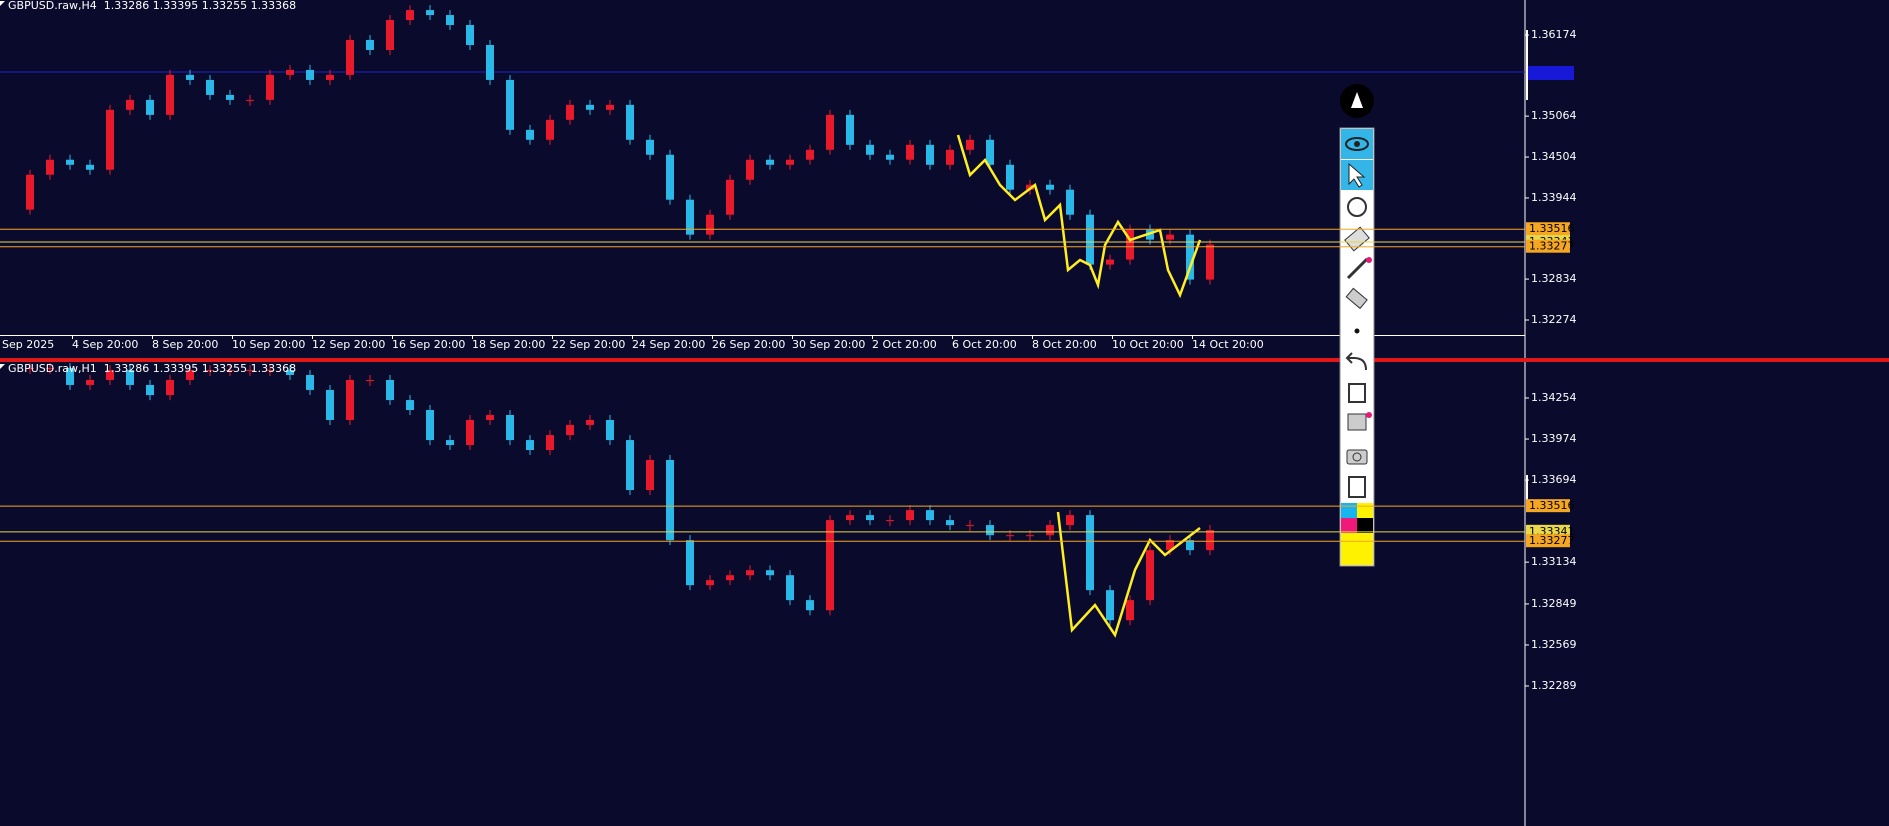 This screenshot has height=826, width=1889. I want to click on x-tick-label: 10 Oct 20:00, so click(1148, 344).